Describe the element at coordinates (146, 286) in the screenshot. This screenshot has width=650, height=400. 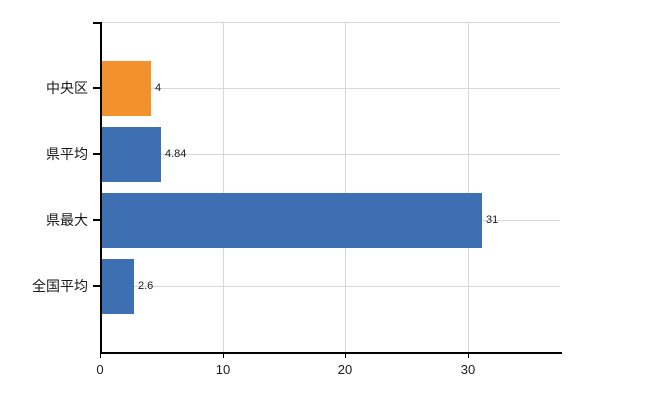
I see `bar-value-label: 2.6` at that location.